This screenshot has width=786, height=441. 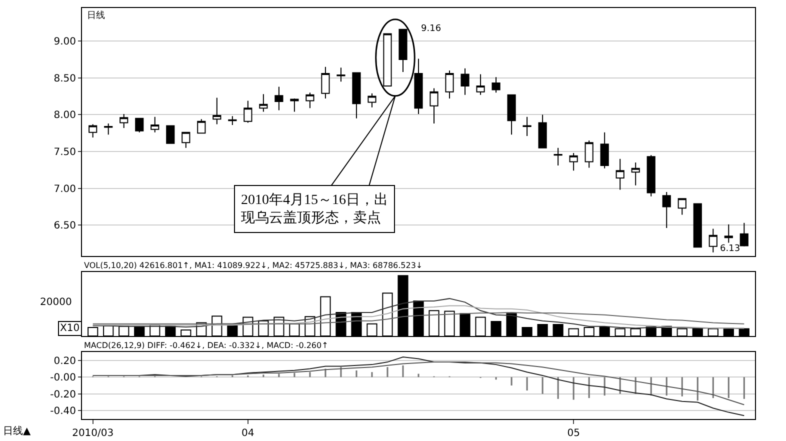 I want to click on annotation: 9.16, so click(x=431, y=29).